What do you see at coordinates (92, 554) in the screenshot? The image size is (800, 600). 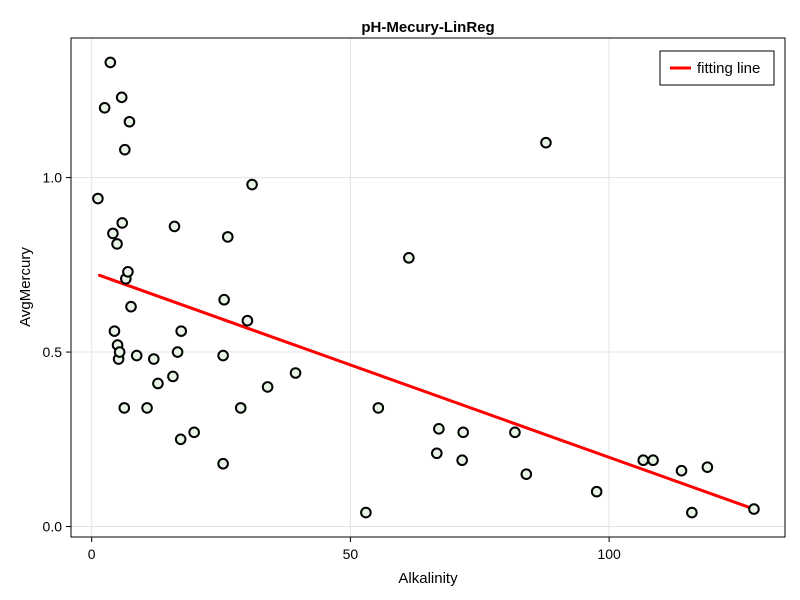 I see `x-tick-label: 0` at bounding box center [92, 554].